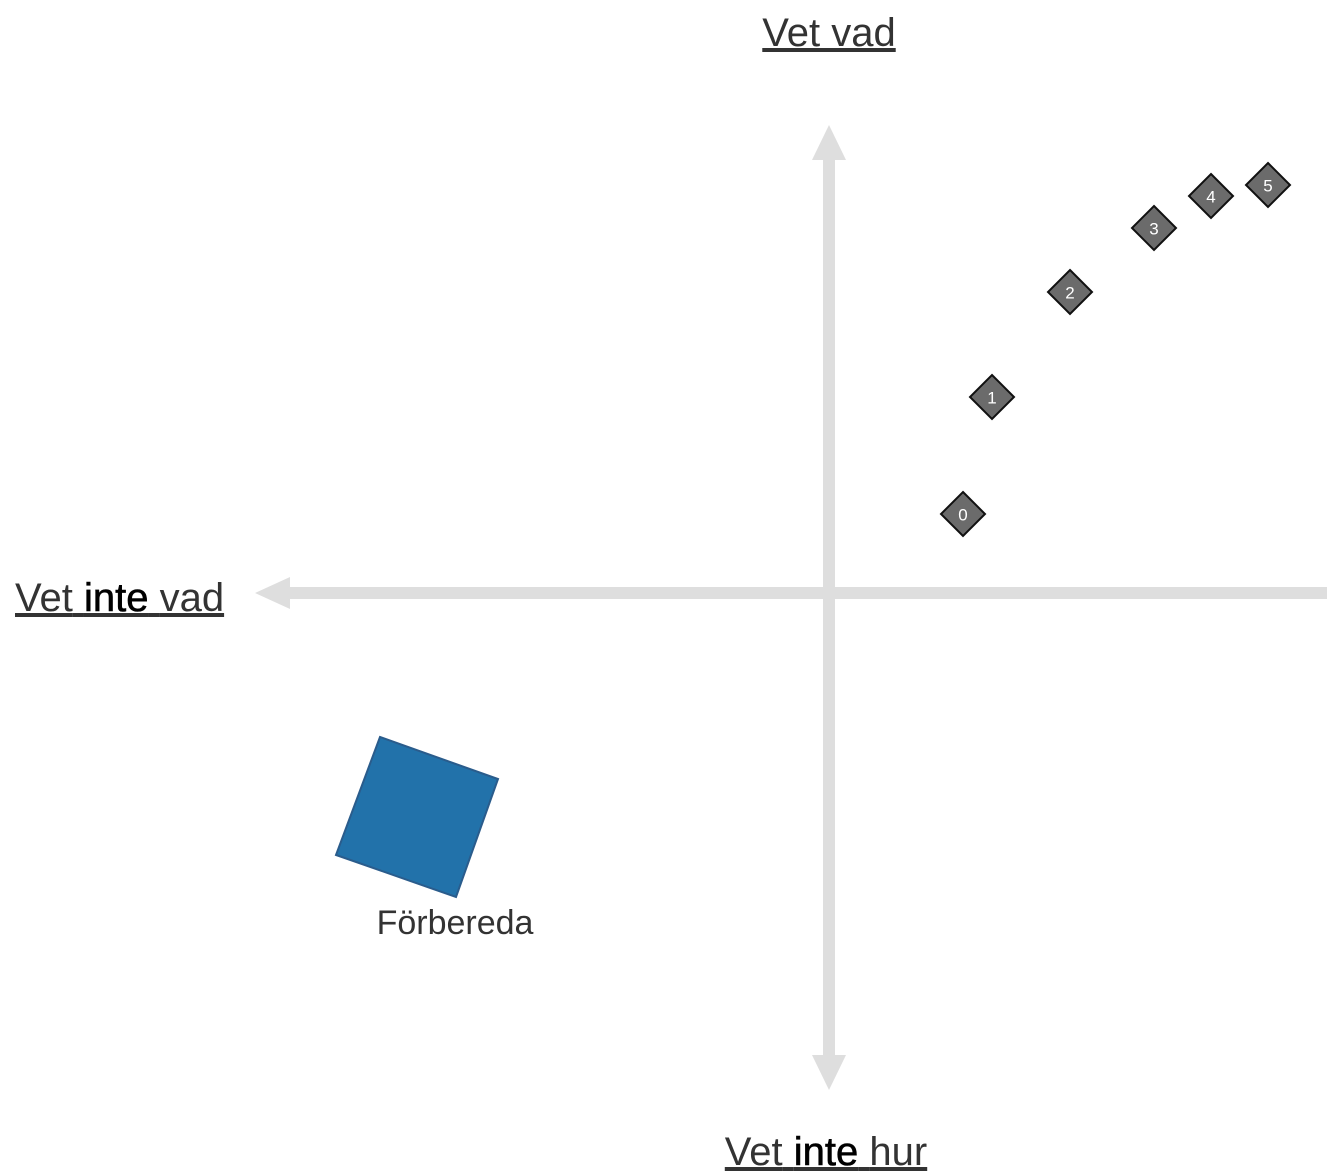  I want to click on marker: 1, so click(992, 397).